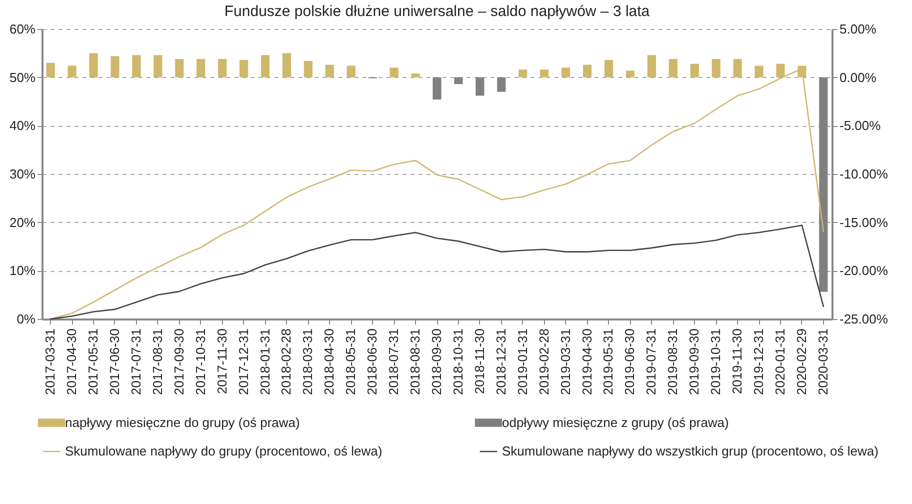 This screenshot has height=504, width=912. Describe the element at coordinates (114, 361) in the screenshot. I see `x-tick-label: 2017-06-30` at that location.